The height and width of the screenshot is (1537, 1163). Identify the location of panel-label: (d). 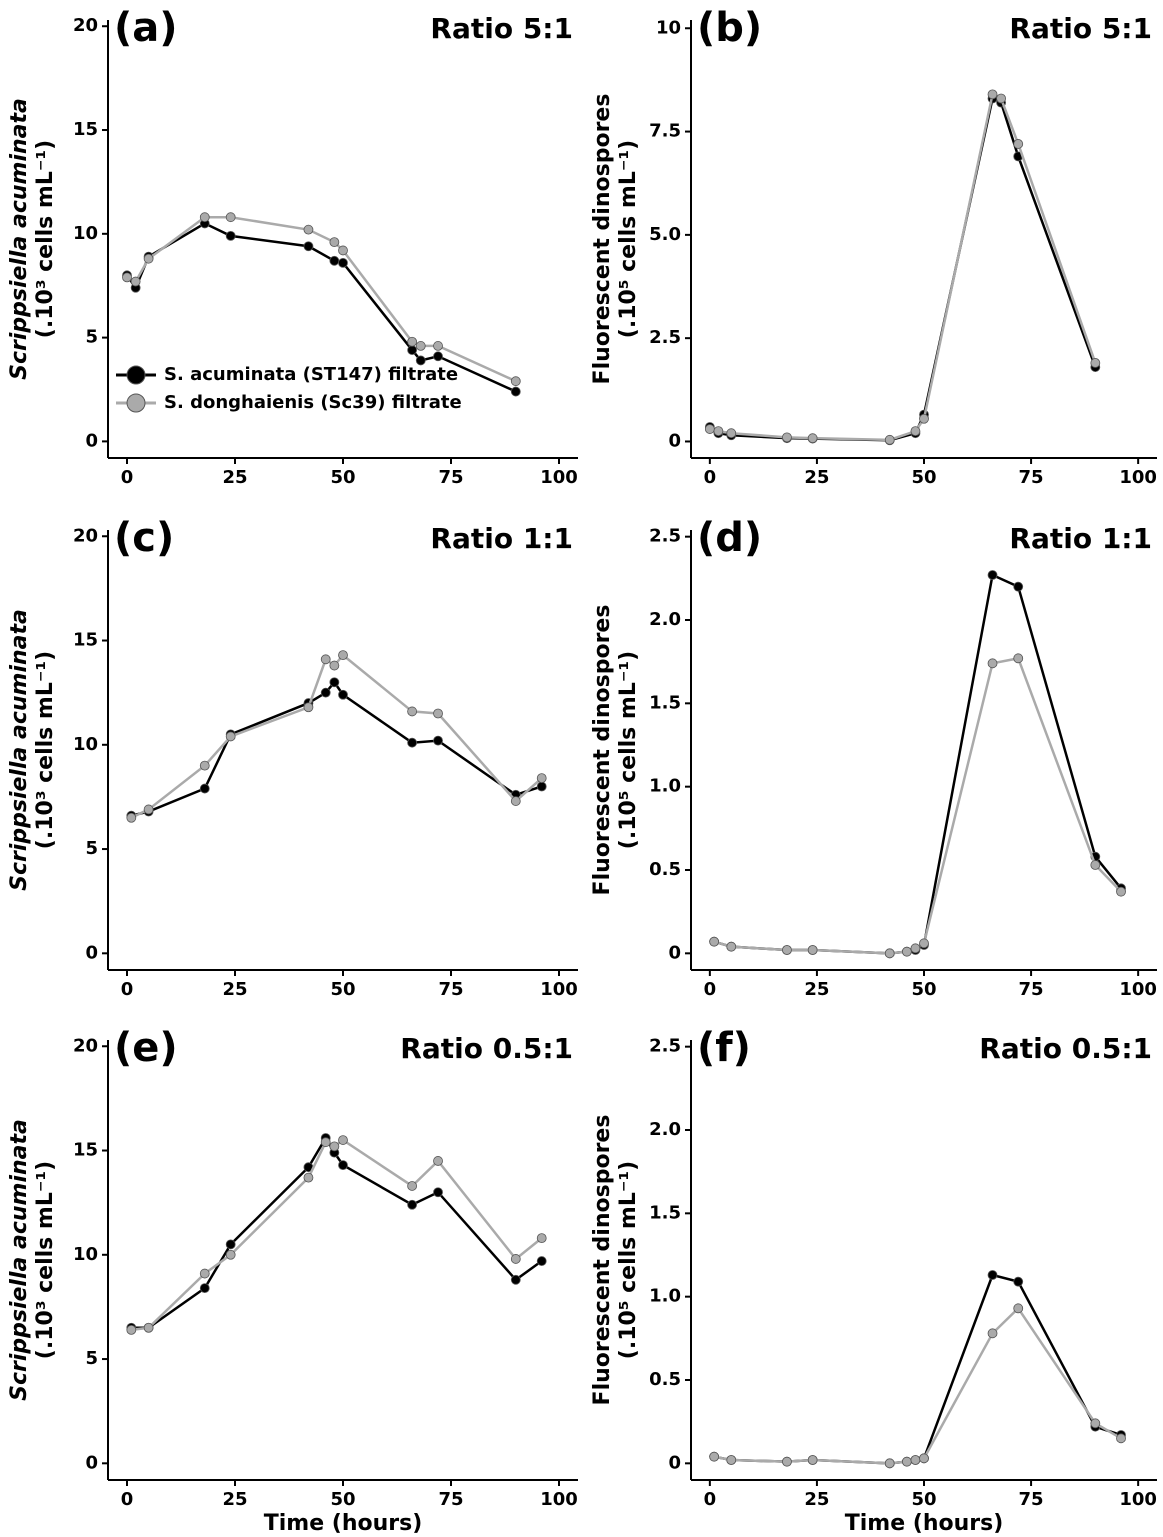
(729, 538).